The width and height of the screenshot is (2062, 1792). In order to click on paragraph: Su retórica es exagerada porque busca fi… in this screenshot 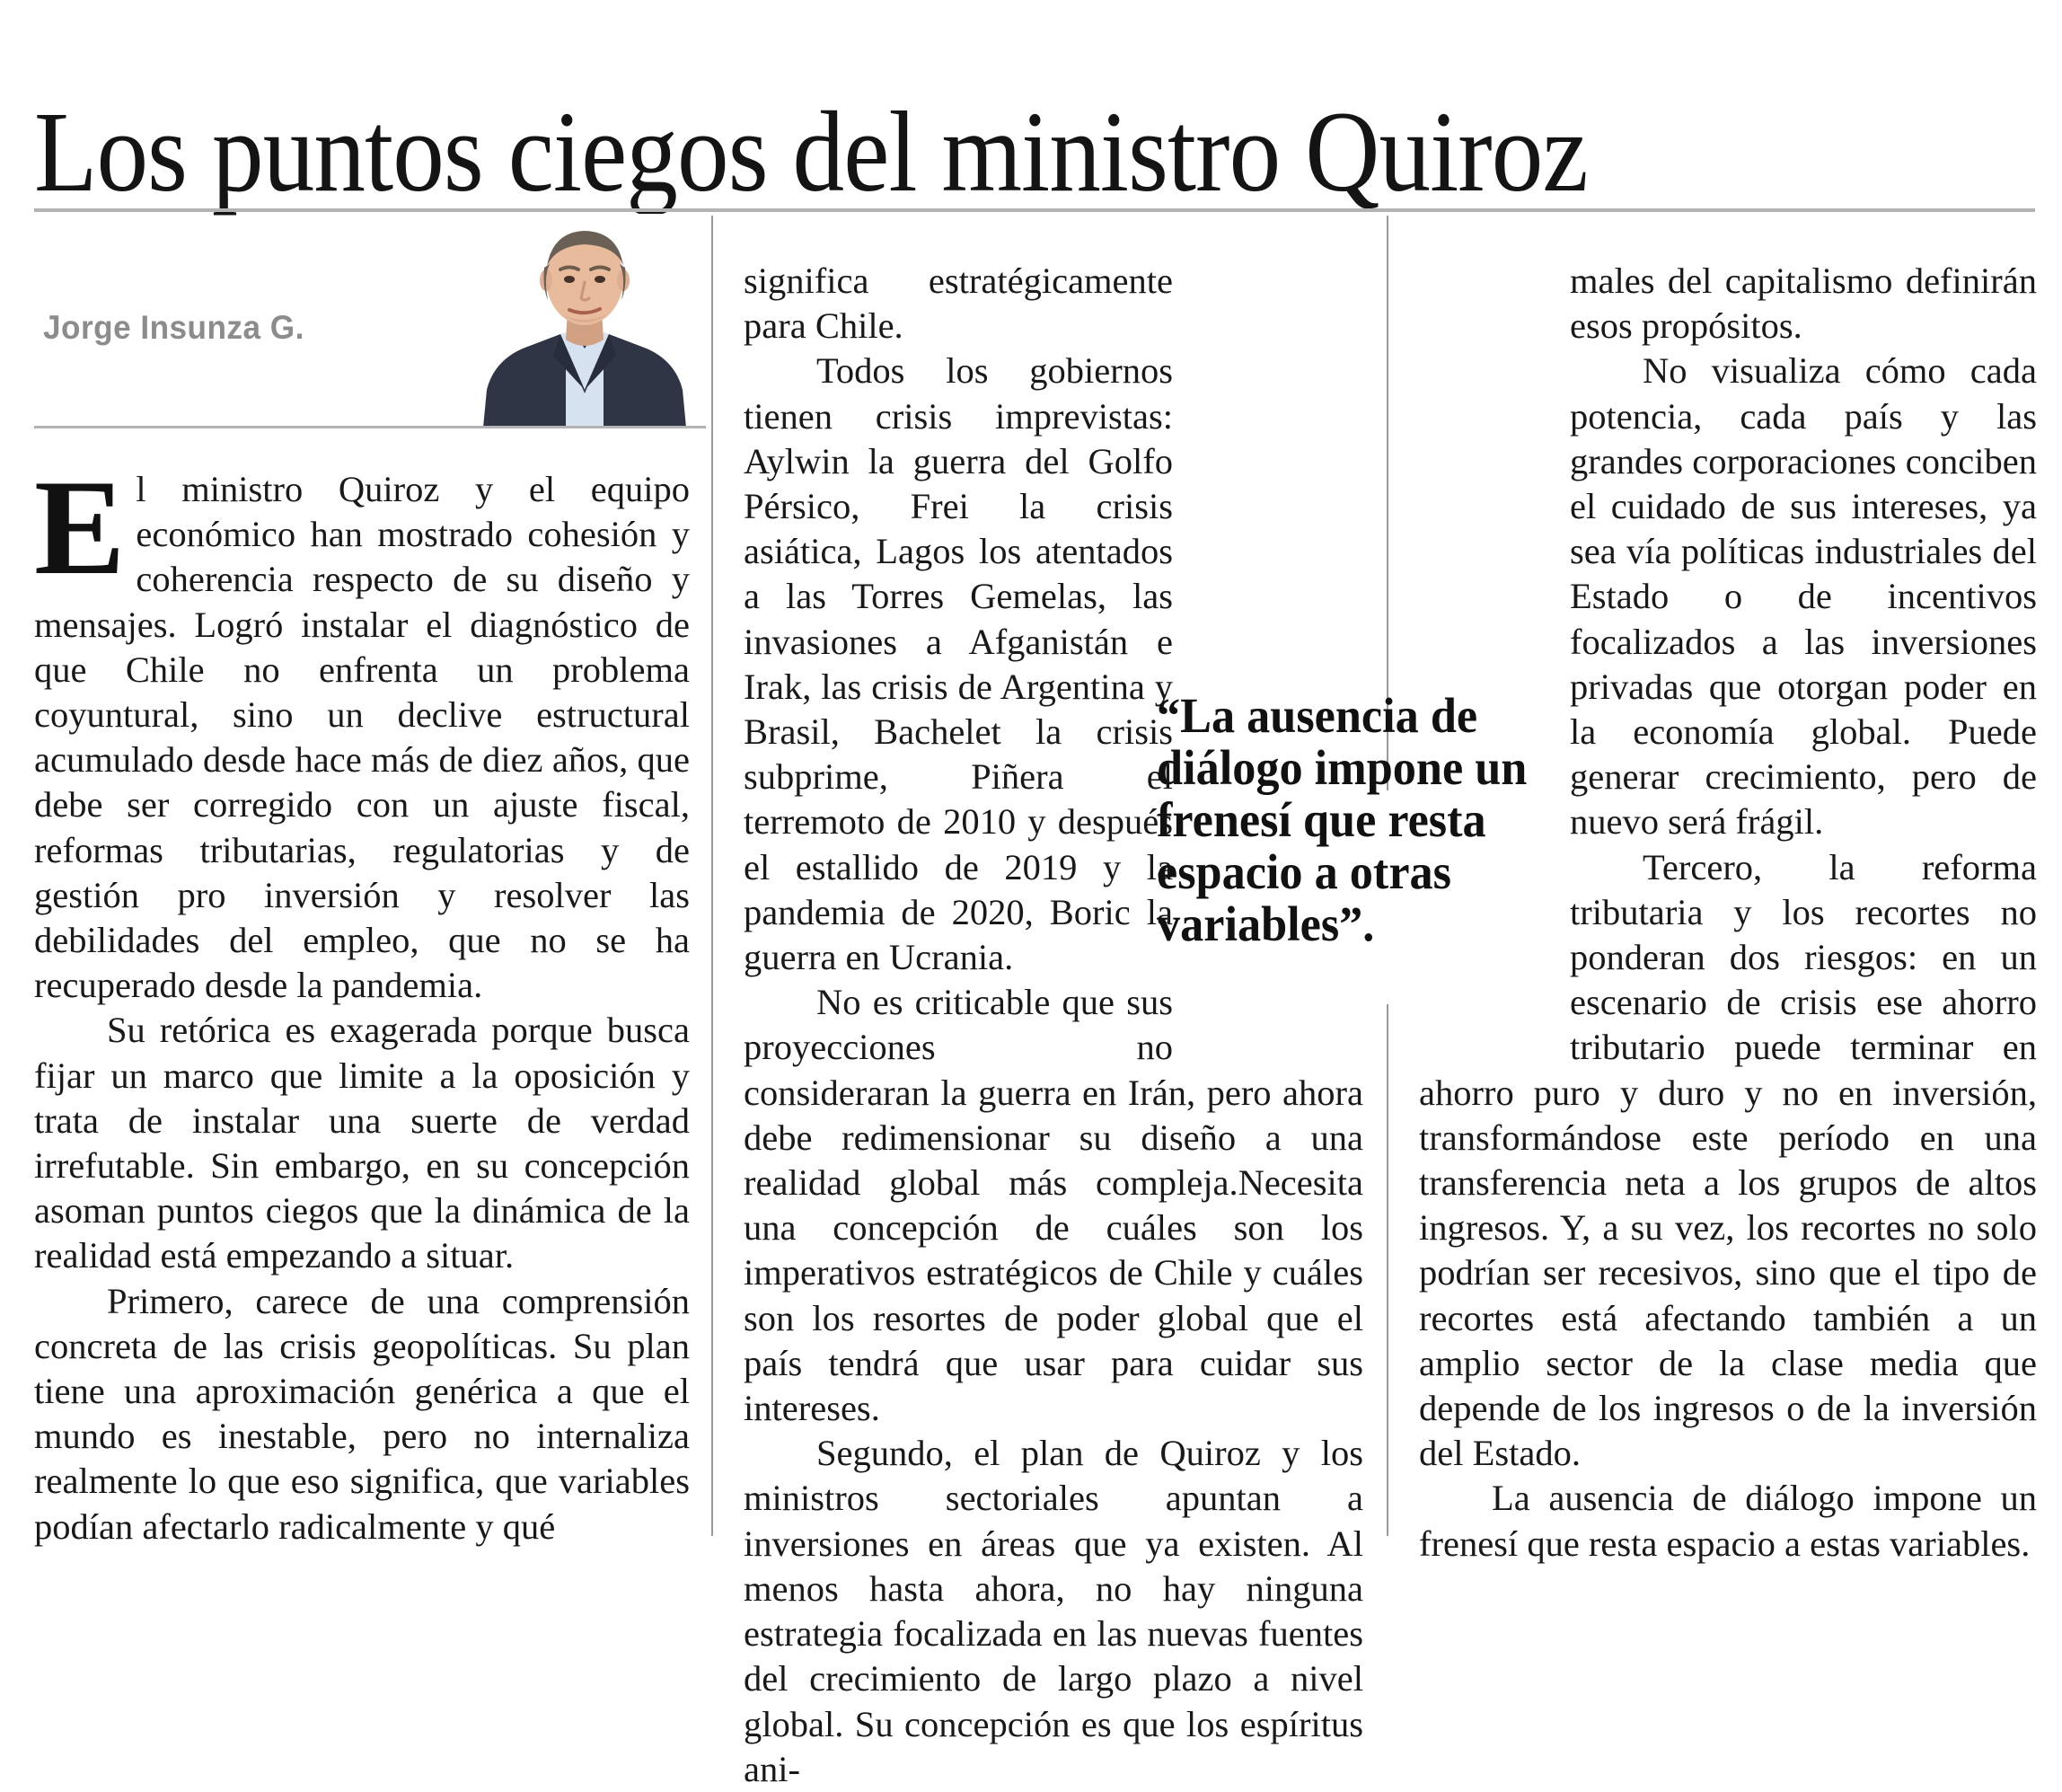, I will do `click(362, 1143)`.